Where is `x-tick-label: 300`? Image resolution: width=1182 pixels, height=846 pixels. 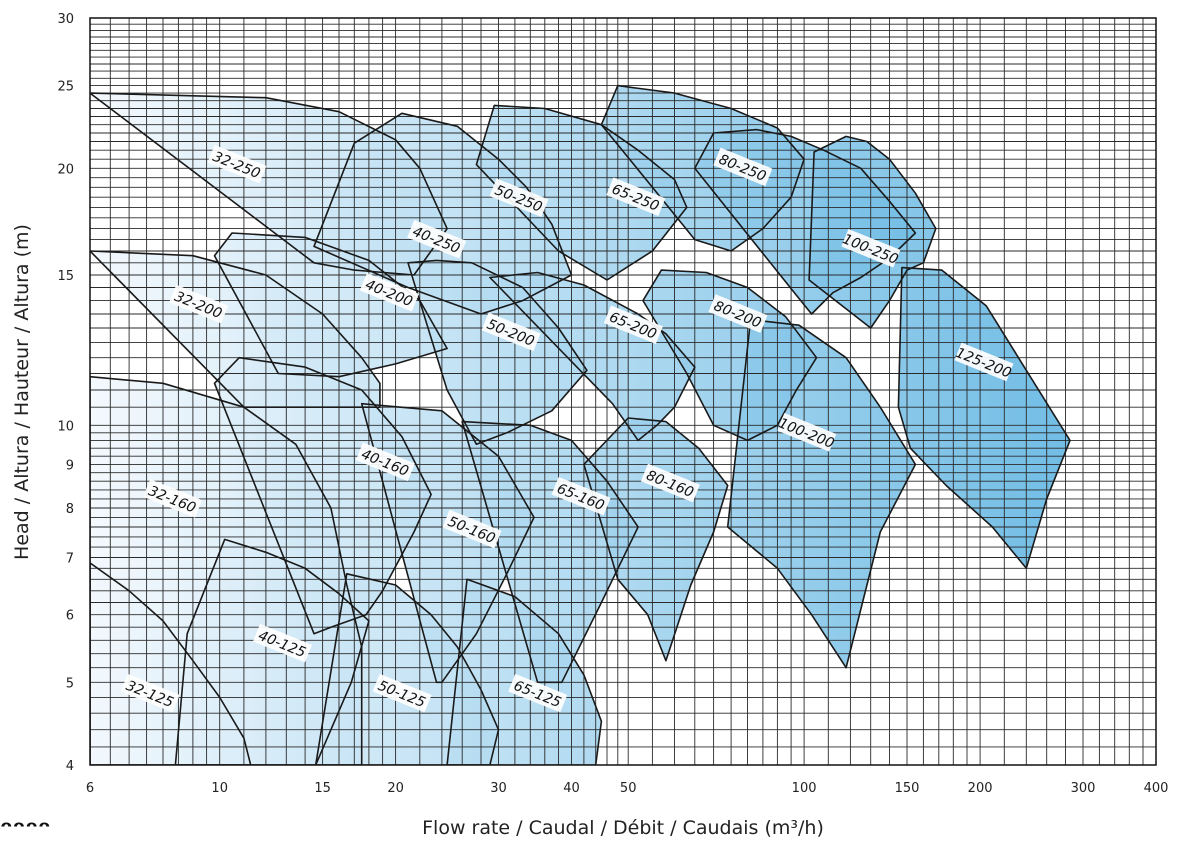
x-tick-label: 300 is located at coordinates (1083, 788).